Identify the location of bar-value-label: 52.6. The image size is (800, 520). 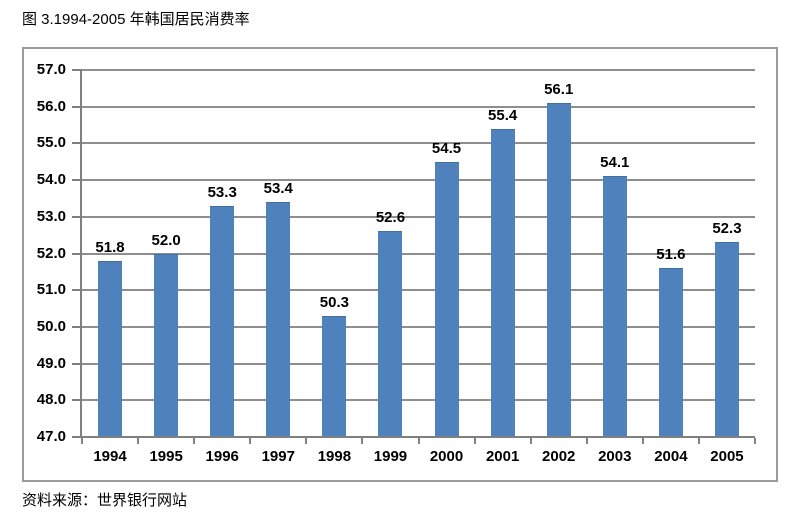
(390, 218).